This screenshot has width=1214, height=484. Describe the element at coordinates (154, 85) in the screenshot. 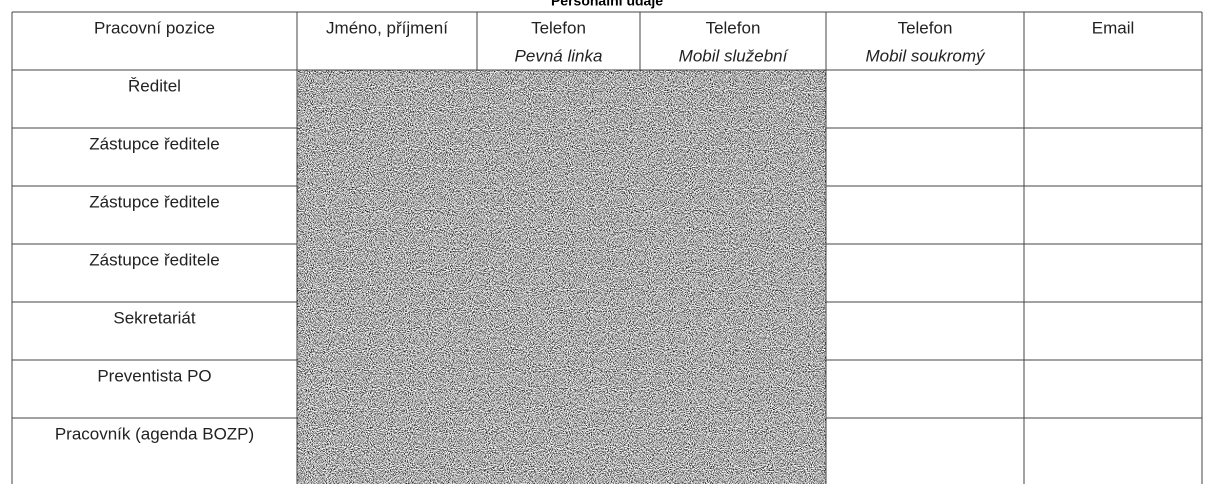

I see `row-label: Ředitel` at that location.